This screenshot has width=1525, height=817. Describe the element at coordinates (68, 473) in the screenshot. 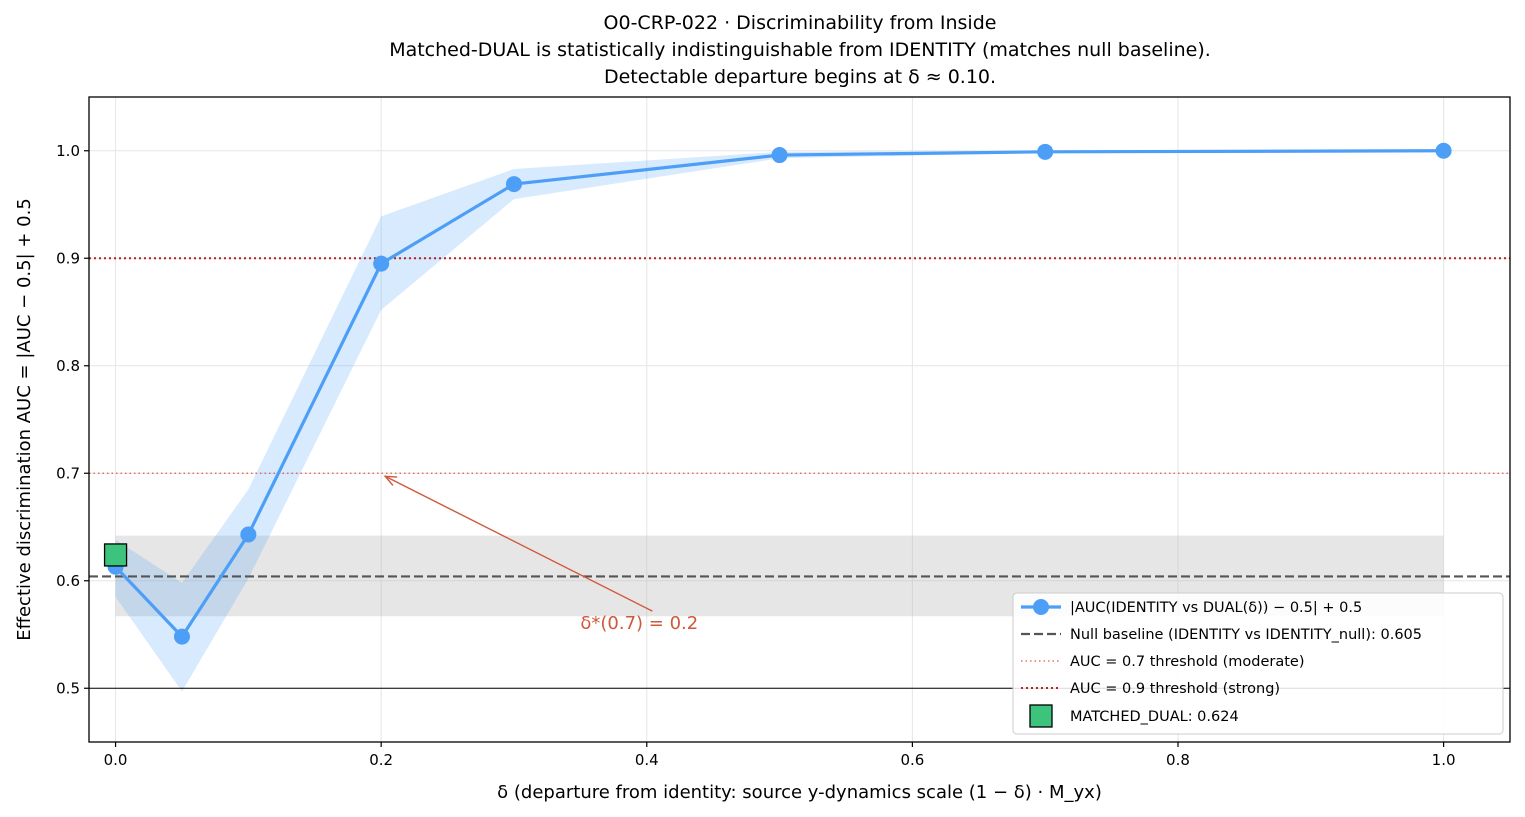

I see `y-tick-label: 0.7` at that location.